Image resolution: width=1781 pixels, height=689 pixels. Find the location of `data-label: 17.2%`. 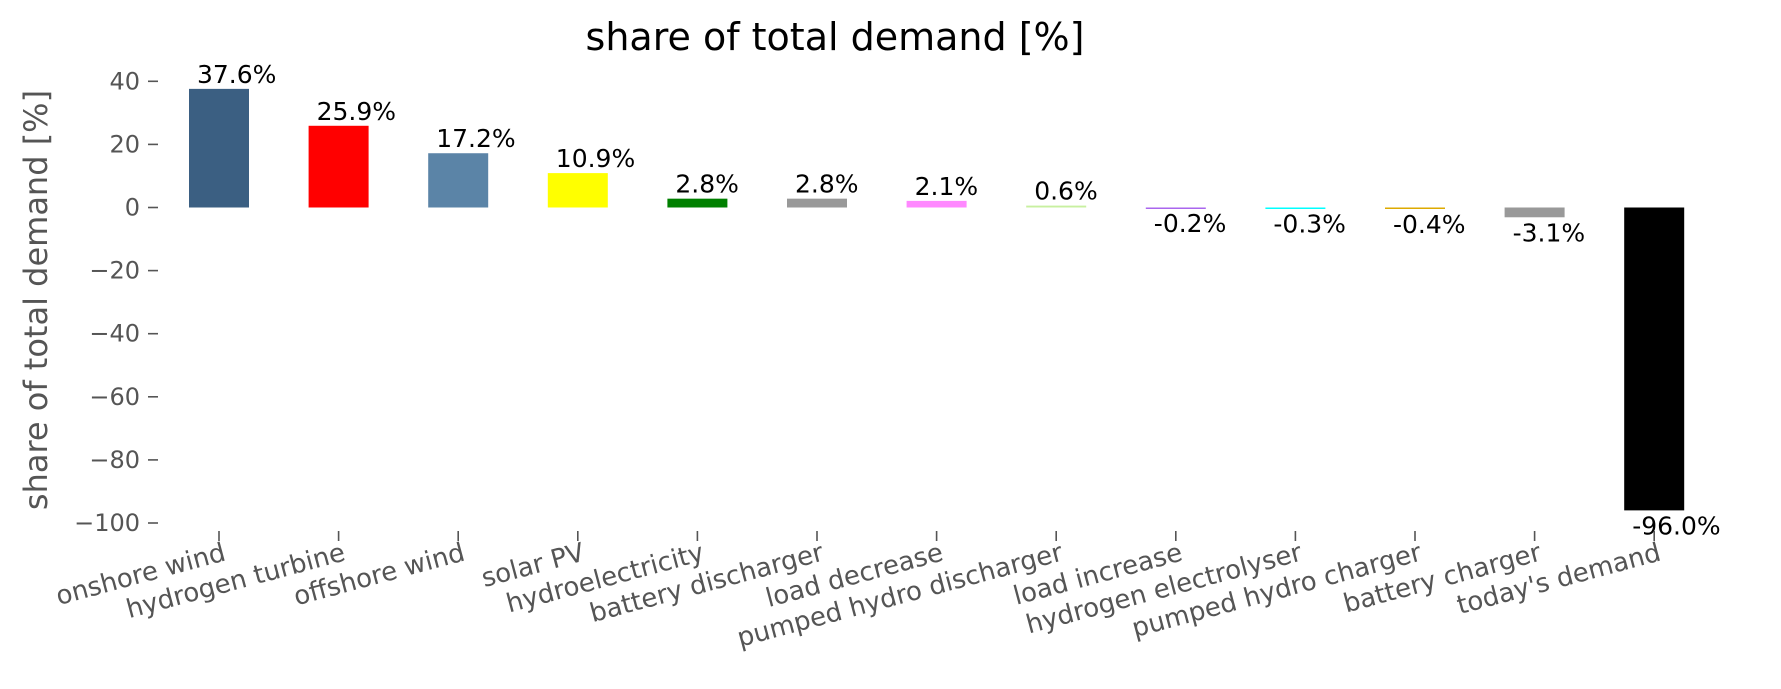

data-label: 17.2% is located at coordinates (475, 138).